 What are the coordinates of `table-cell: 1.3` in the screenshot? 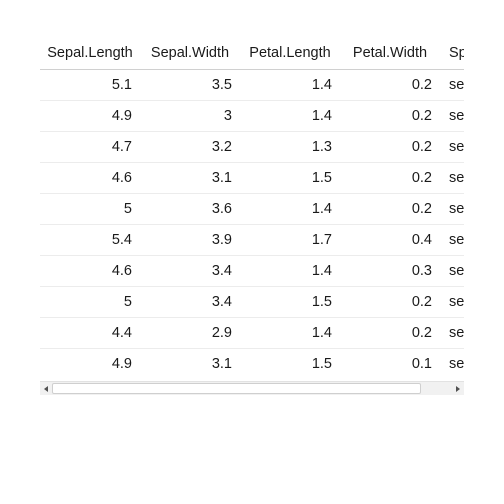 It's located at (290, 147).